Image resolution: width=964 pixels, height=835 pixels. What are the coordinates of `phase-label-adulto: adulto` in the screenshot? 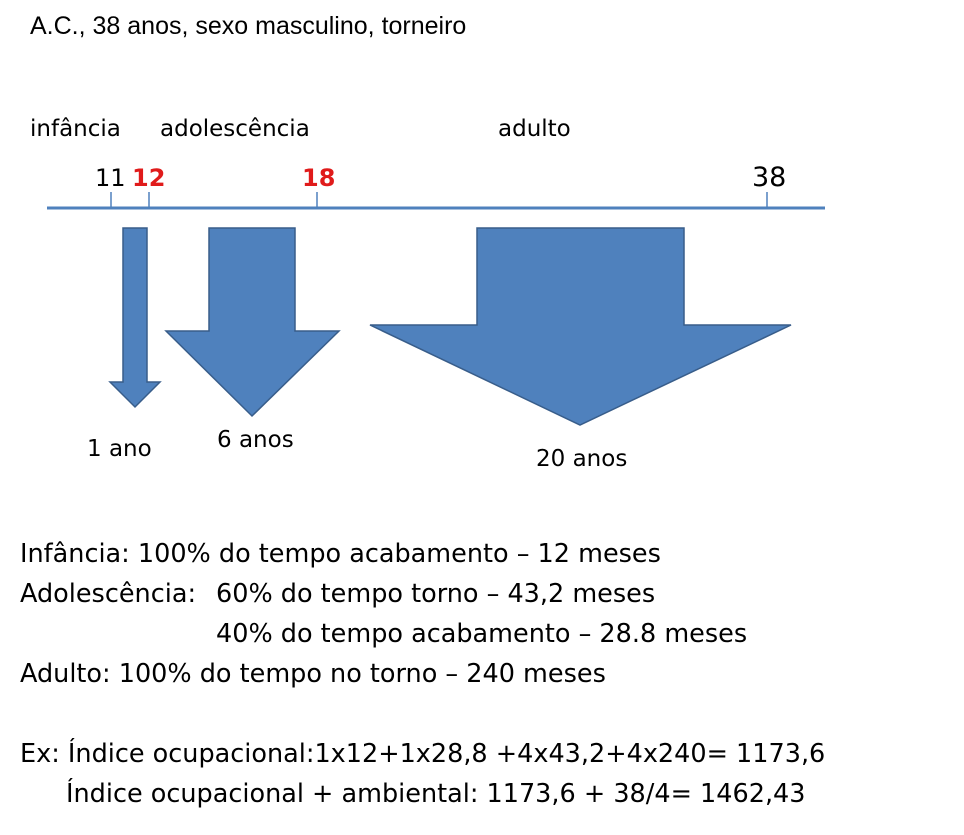 It's located at (534, 129).